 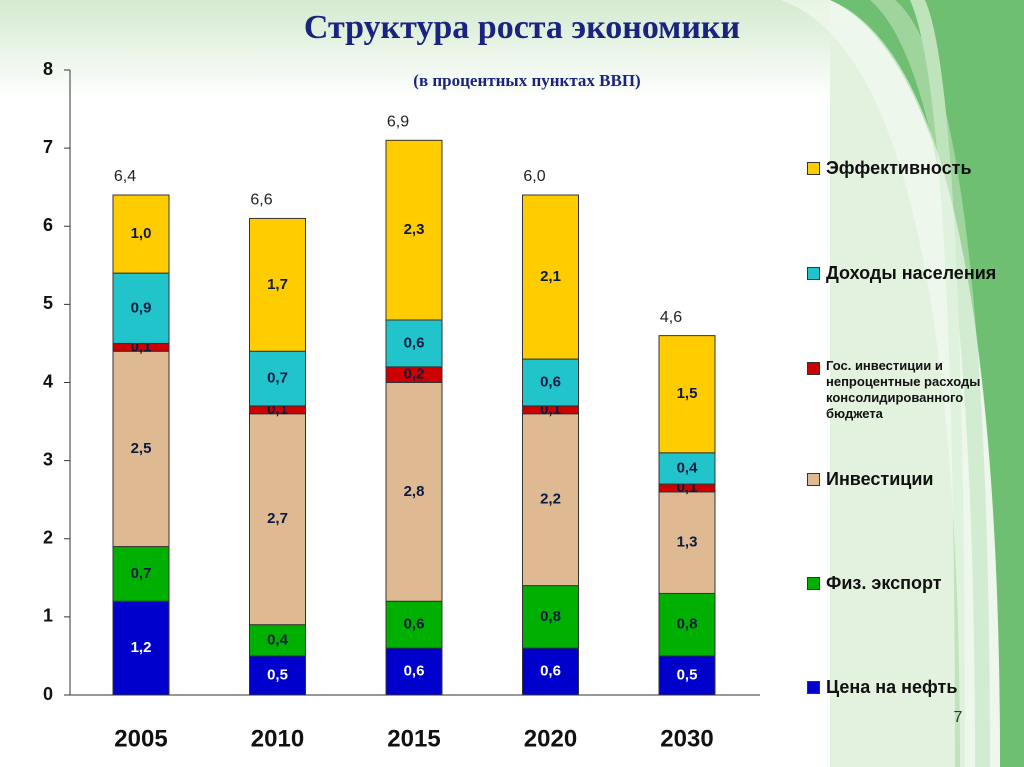 I want to click on total-label: 4,6, so click(x=671, y=317).